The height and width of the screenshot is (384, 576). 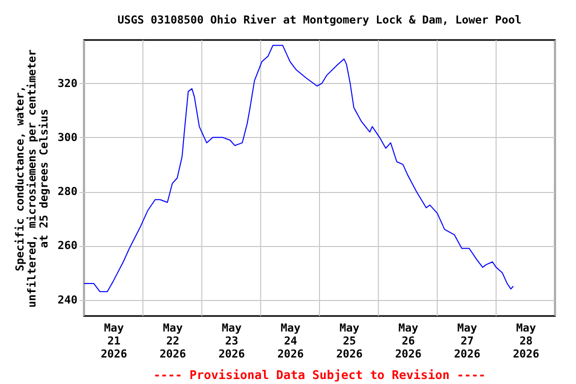 What do you see at coordinates (408, 341) in the screenshot?
I see `x-tick-label: May 26 2026` at bounding box center [408, 341].